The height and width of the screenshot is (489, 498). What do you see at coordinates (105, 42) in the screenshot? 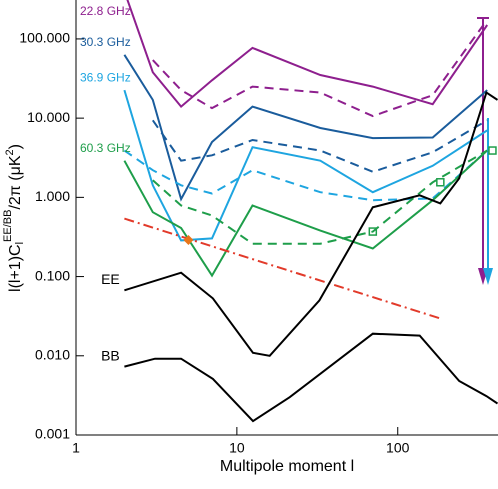
I see `series-label: 30.3 GHz` at bounding box center [105, 42].